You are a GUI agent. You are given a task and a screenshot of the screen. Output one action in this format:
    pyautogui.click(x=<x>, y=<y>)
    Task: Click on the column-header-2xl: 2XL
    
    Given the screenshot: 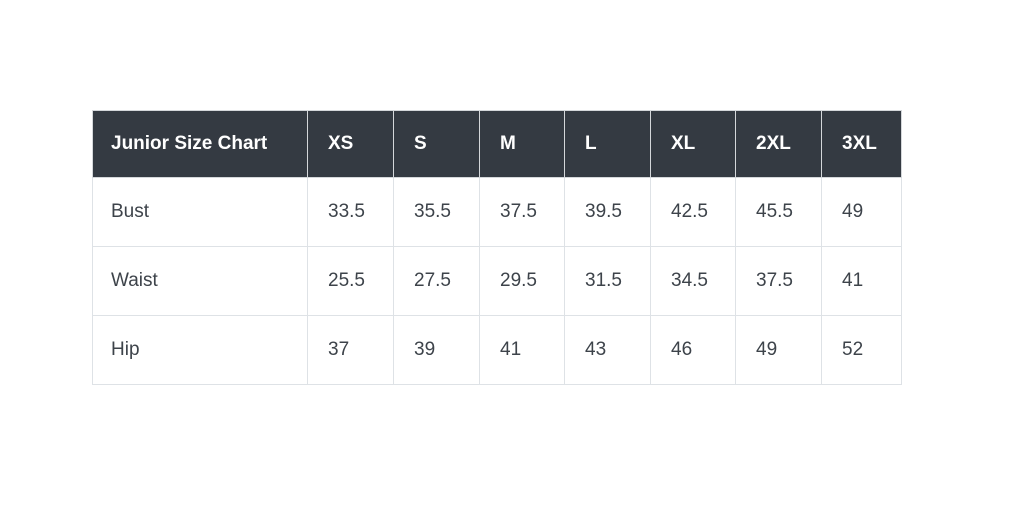 What is the action you would take?
    pyautogui.click(x=778, y=144)
    